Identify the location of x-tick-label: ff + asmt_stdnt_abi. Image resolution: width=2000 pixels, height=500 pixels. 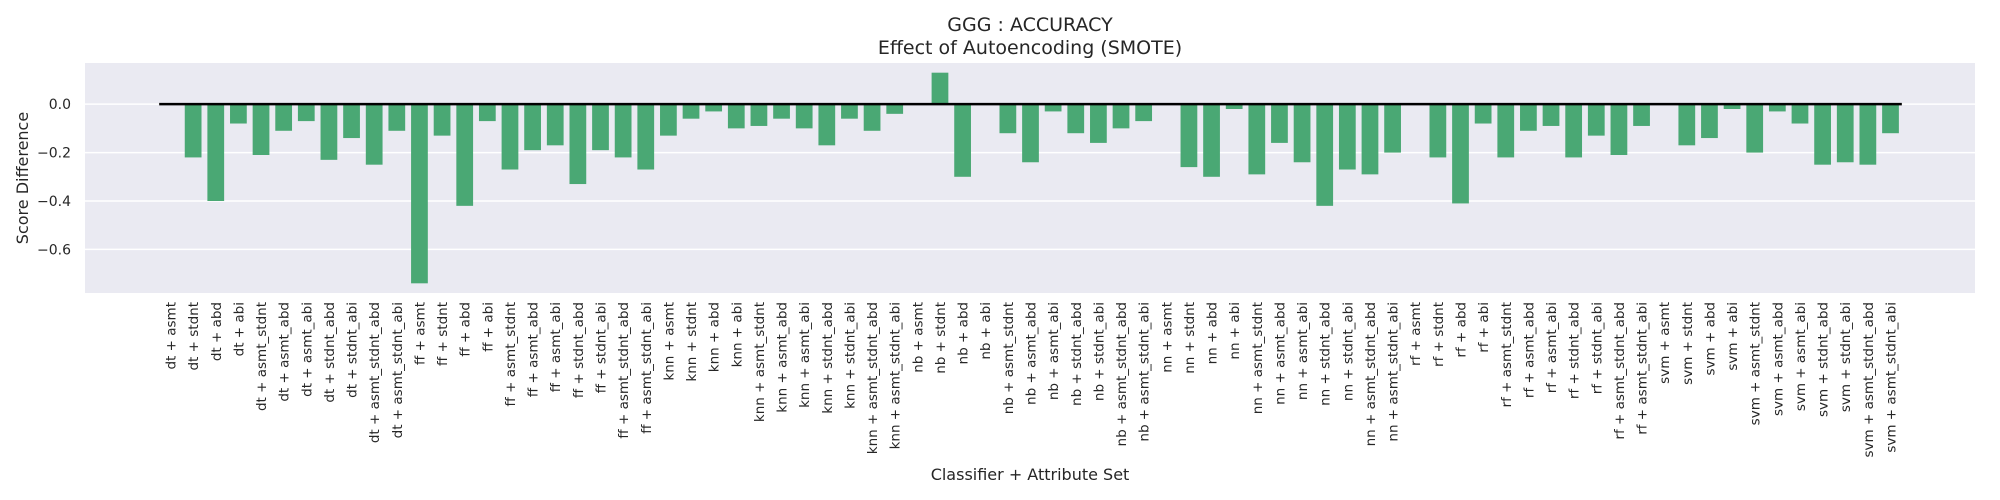
(647, 368).